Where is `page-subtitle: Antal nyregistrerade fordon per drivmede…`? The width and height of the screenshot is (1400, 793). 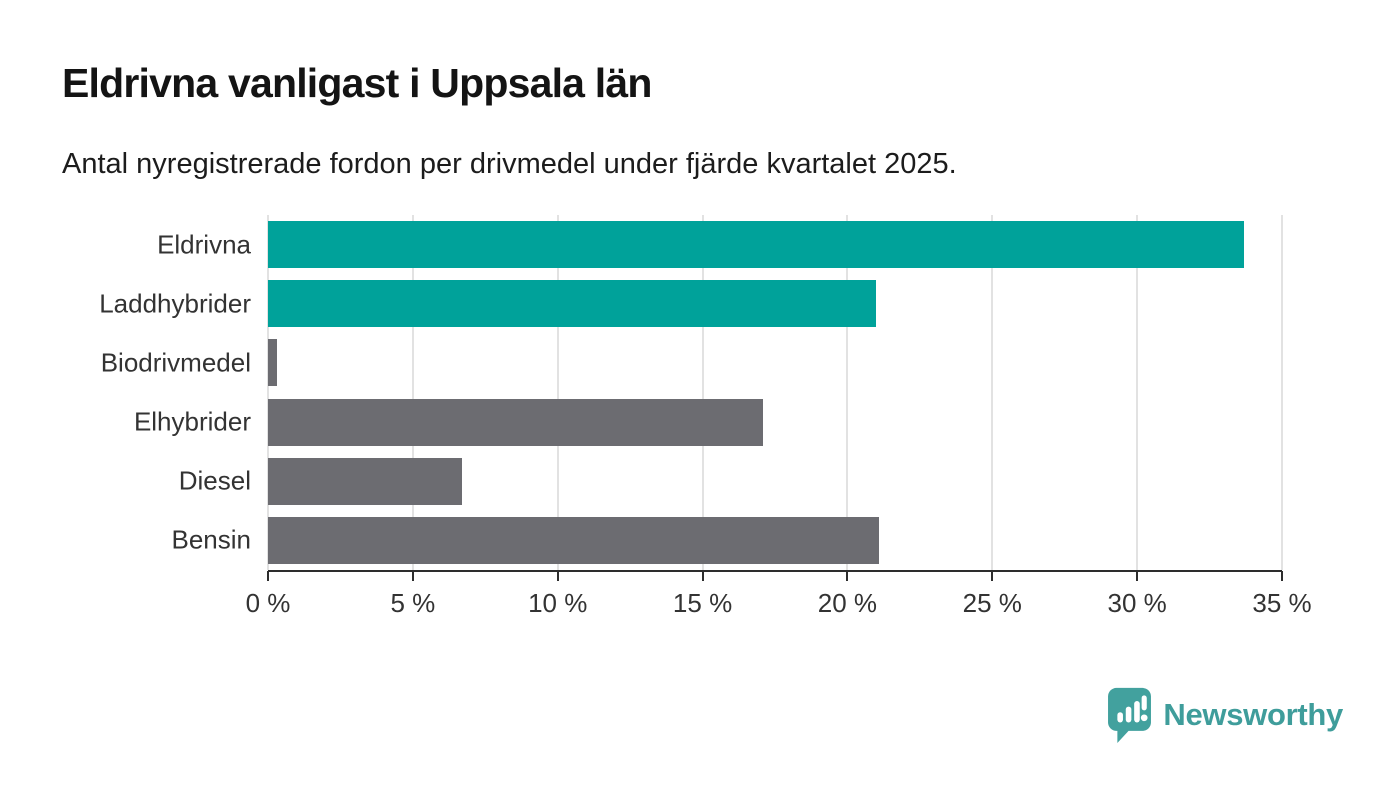
page-subtitle: Antal nyregistrerade fordon per drivmede… is located at coordinates (509, 164).